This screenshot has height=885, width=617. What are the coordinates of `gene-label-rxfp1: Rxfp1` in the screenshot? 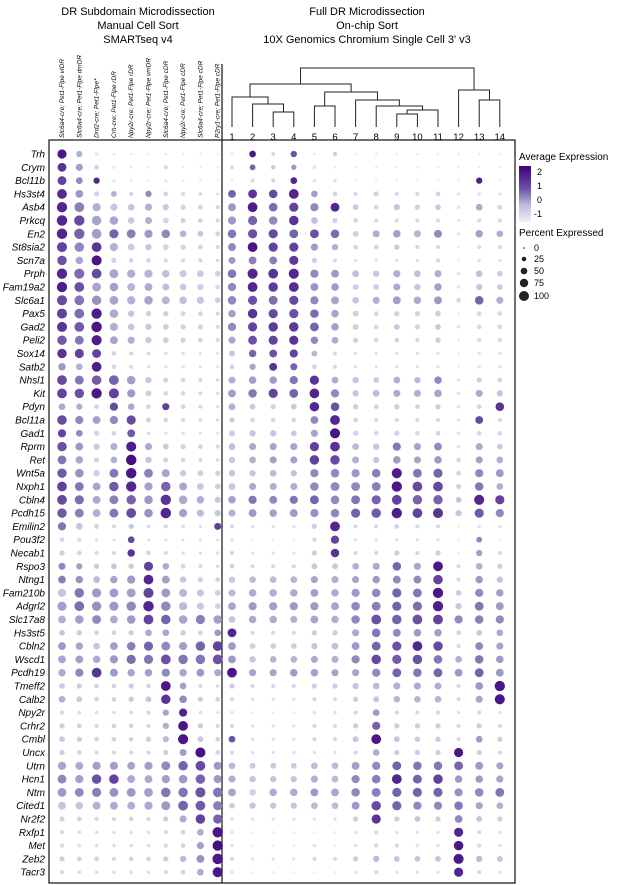 It's located at (32, 833).